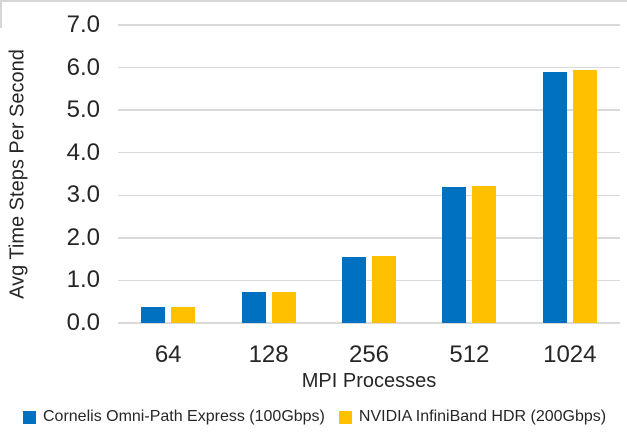  I want to click on chart-border-left, so click(1, 15).